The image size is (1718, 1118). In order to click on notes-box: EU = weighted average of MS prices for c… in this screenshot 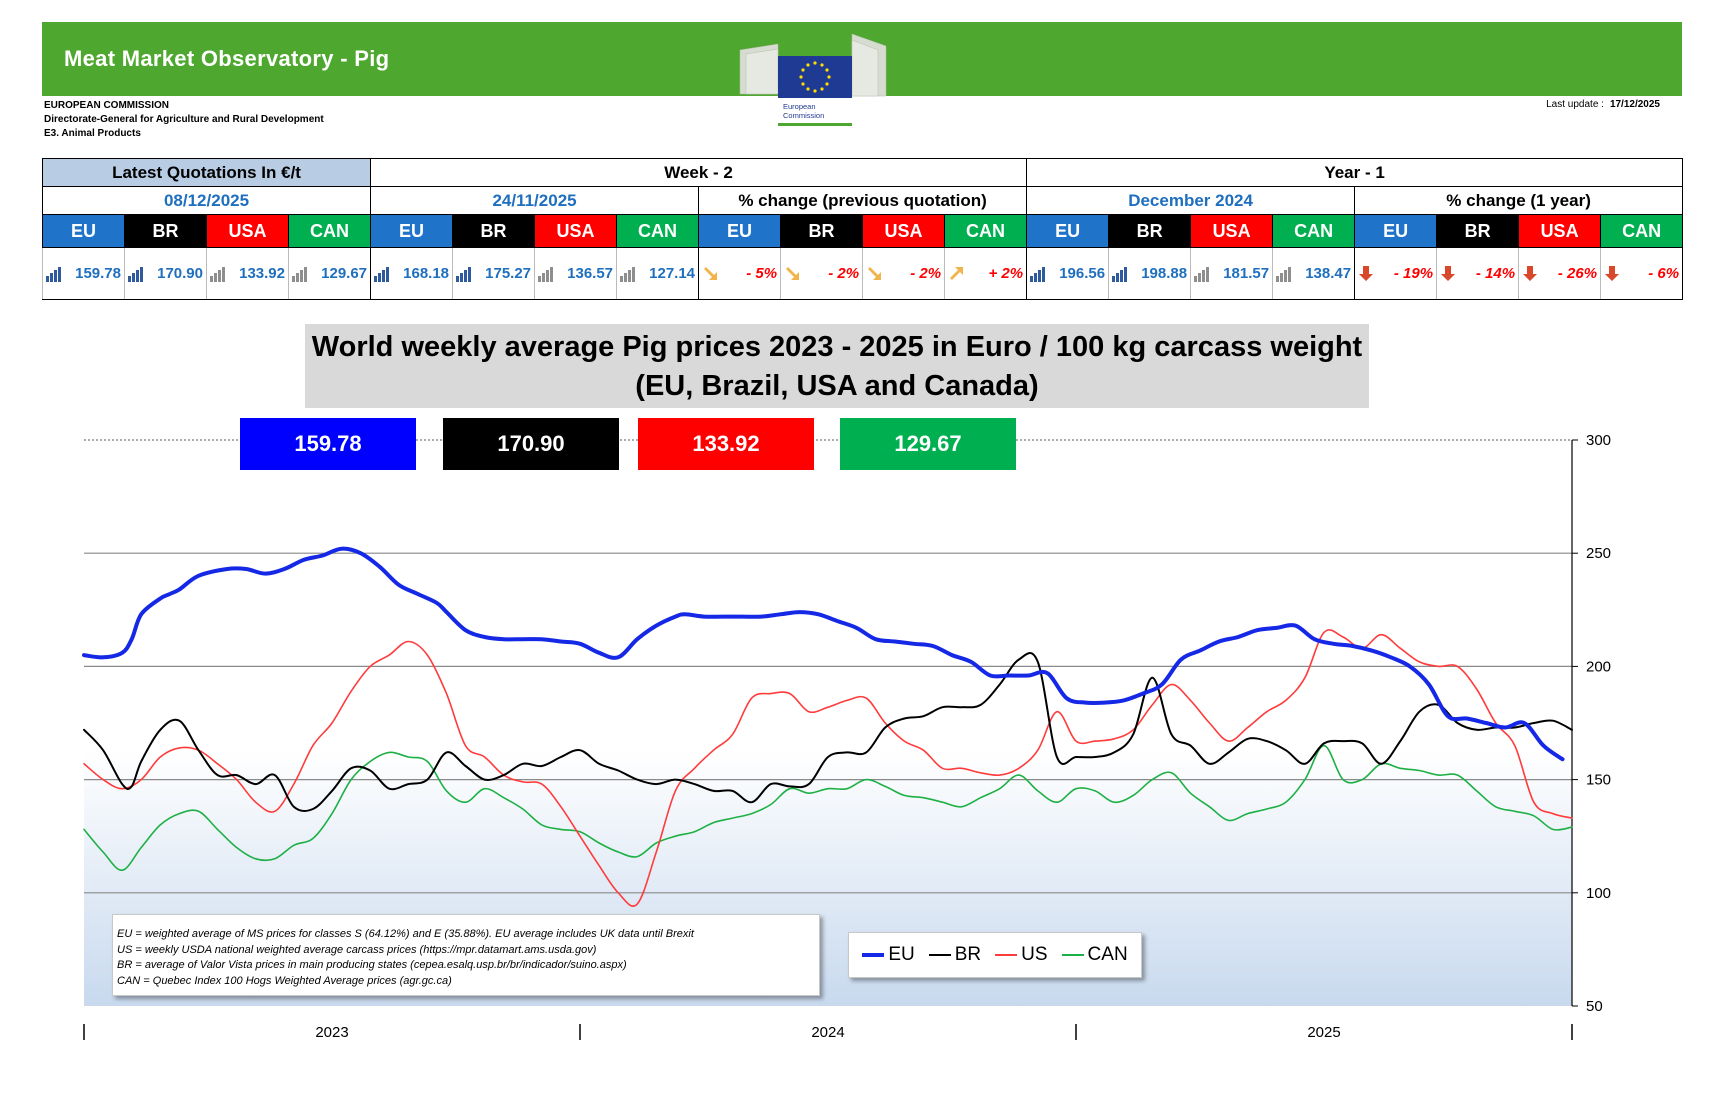, I will do `click(466, 955)`.